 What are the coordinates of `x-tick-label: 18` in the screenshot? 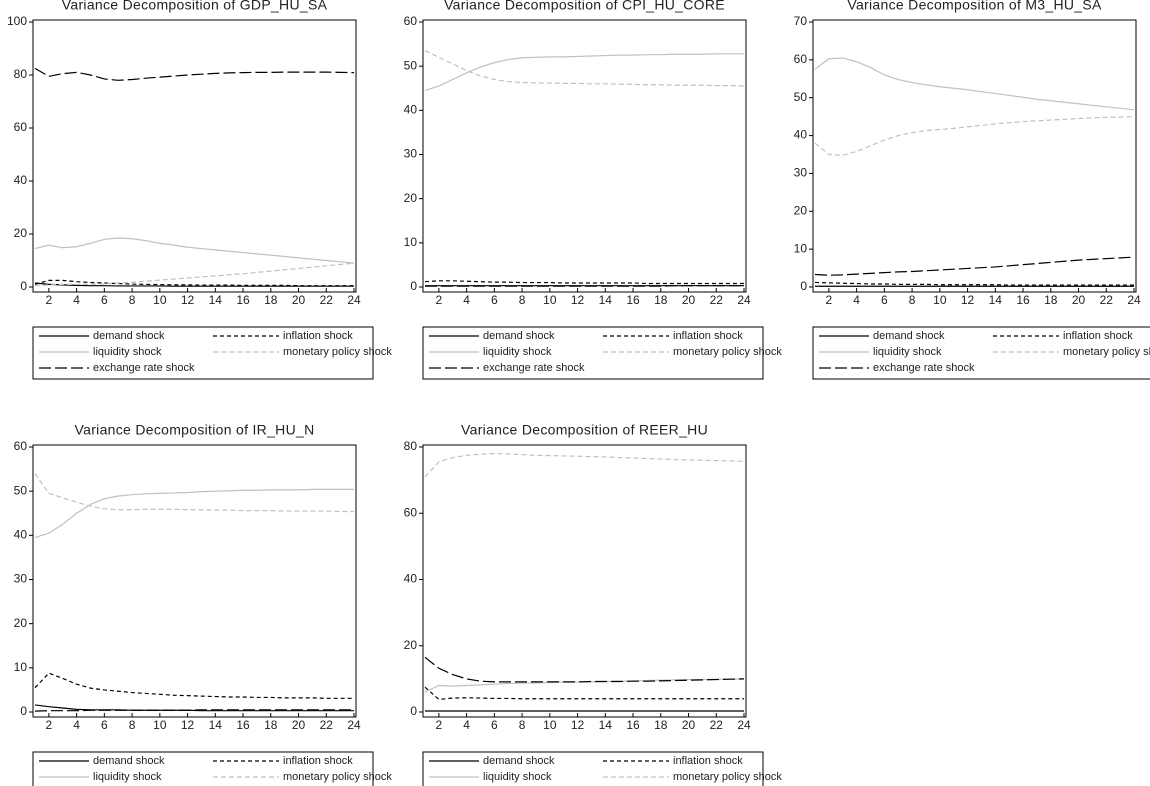 It's located at (661, 725).